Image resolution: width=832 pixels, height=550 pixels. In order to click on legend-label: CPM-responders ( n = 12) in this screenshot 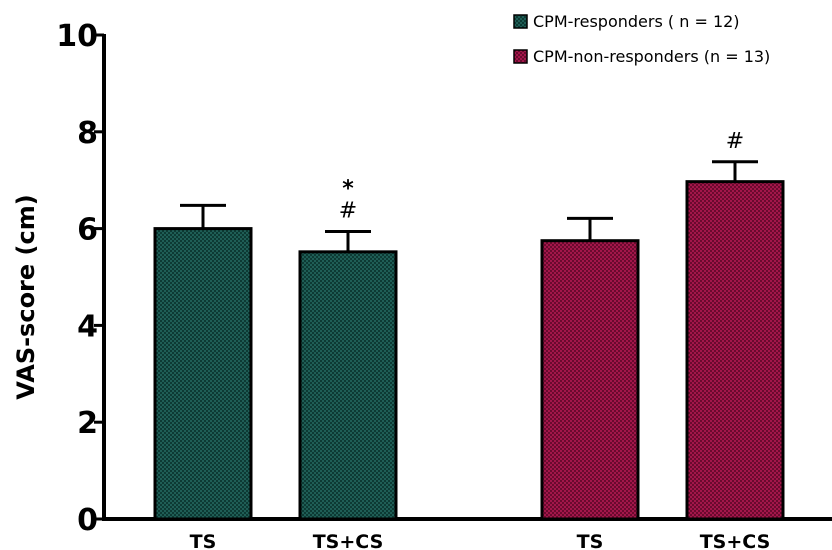, I will do `click(636, 21)`.